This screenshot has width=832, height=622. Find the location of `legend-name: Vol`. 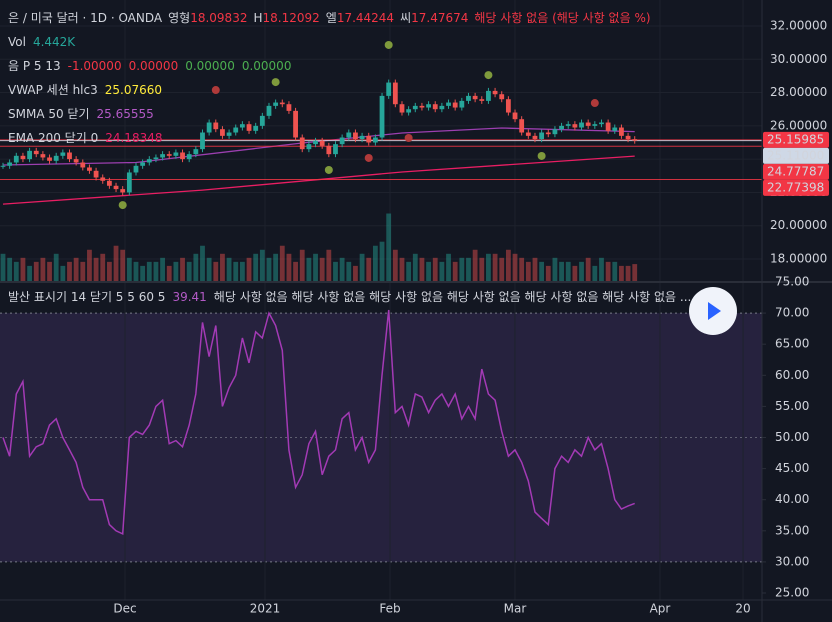

legend-name: Vol is located at coordinates (17, 42).